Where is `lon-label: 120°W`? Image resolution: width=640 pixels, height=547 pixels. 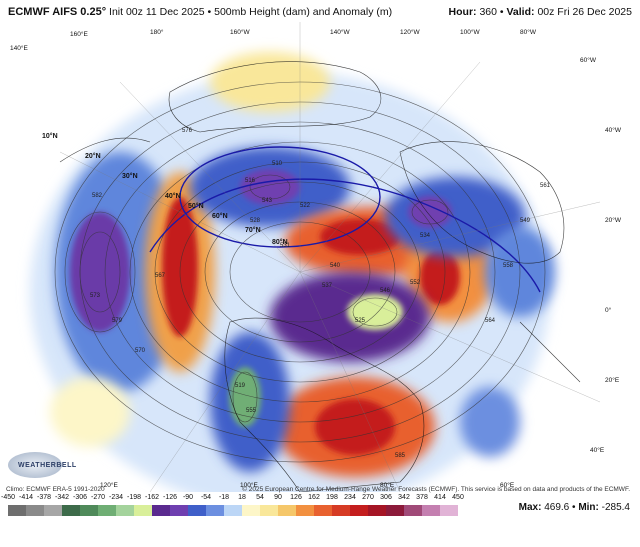 lon-label: 120°W is located at coordinates (410, 32).